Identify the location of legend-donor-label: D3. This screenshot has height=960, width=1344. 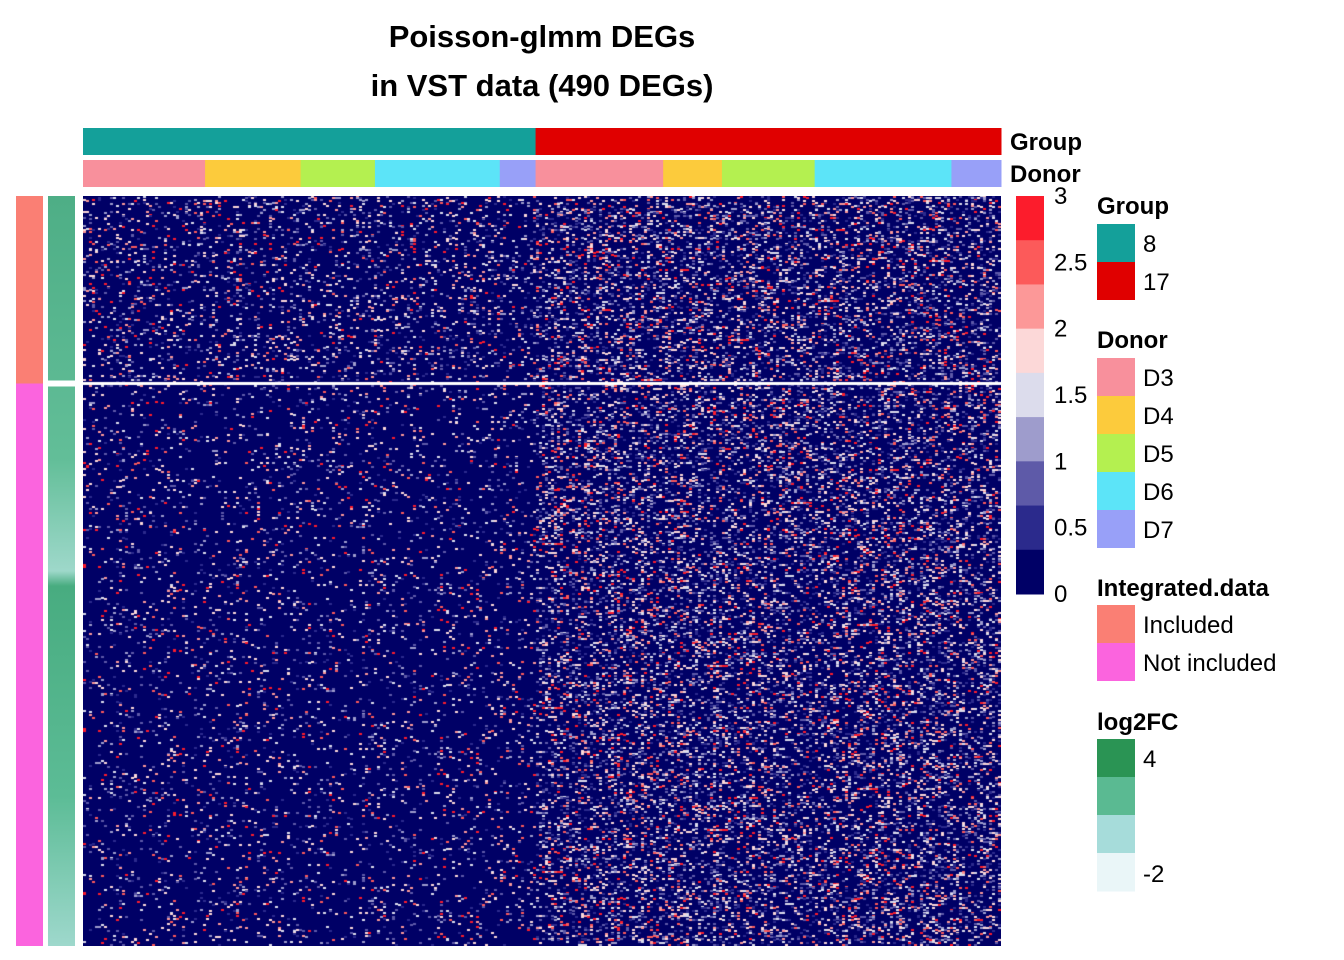
(1158, 378).